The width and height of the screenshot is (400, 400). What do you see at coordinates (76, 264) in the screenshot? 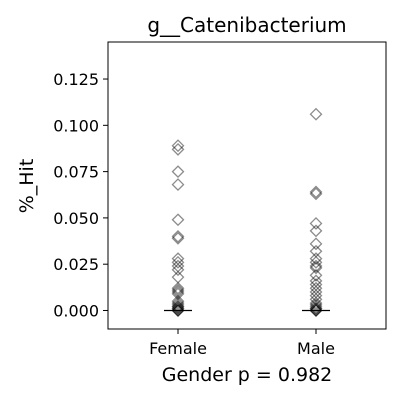
I see `y-tick-label: 0.025` at bounding box center [76, 264].